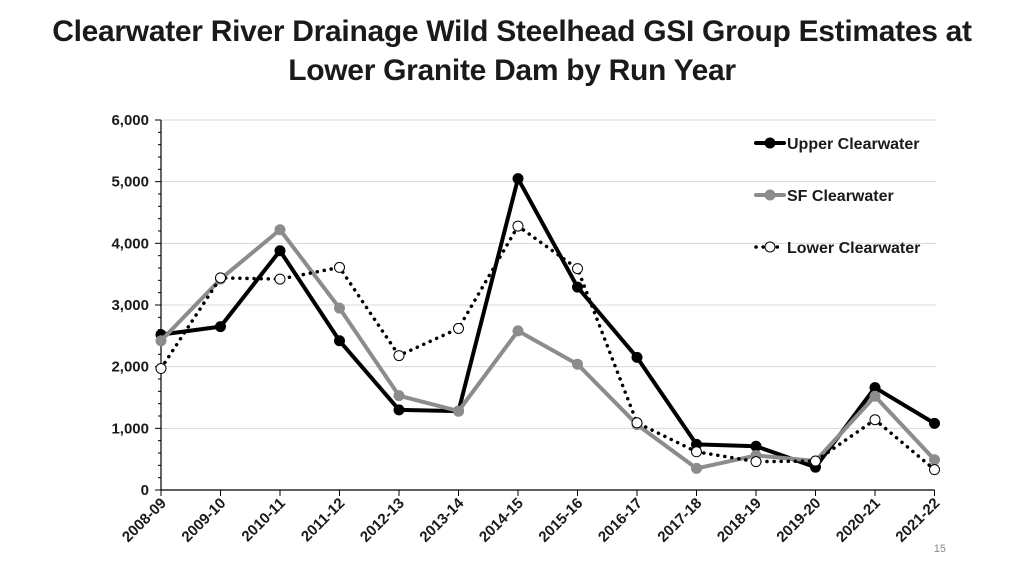  Describe the element at coordinates (130, 367) in the screenshot. I see `y-tick-label: 2,000` at that location.